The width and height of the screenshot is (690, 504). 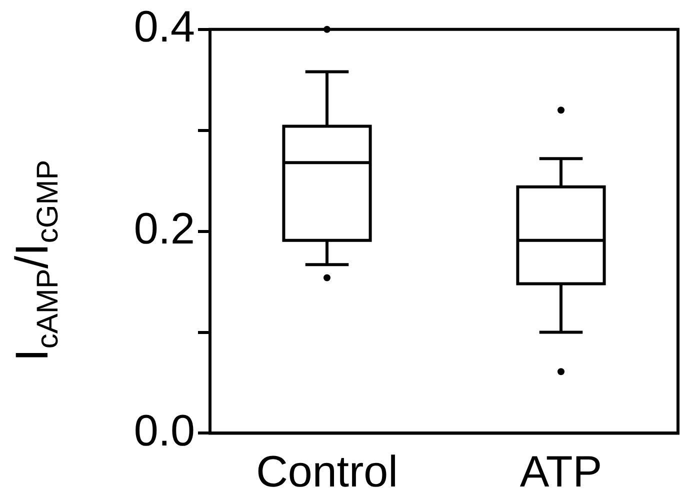 What do you see at coordinates (164, 431) in the screenshot?
I see `y-tick-label: 0.0` at bounding box center [164, 431].